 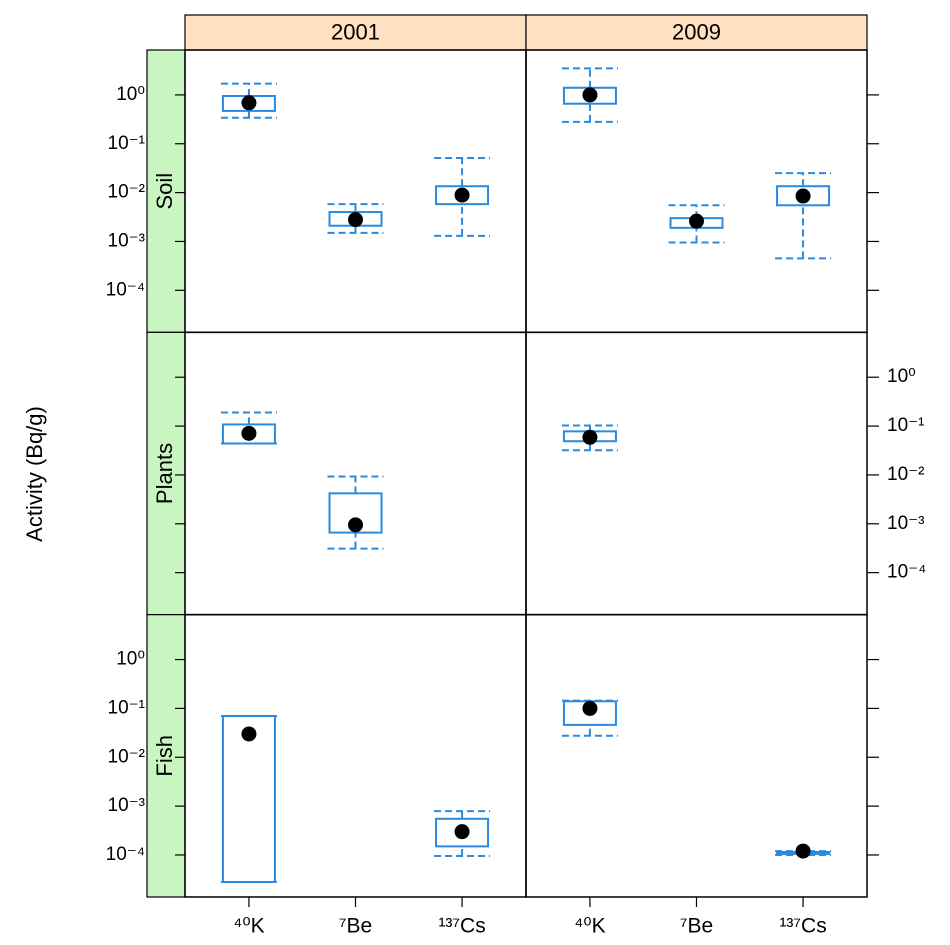 I want to click on y-axis-label: Activity (Bq/g), so click(x=34, y=474).